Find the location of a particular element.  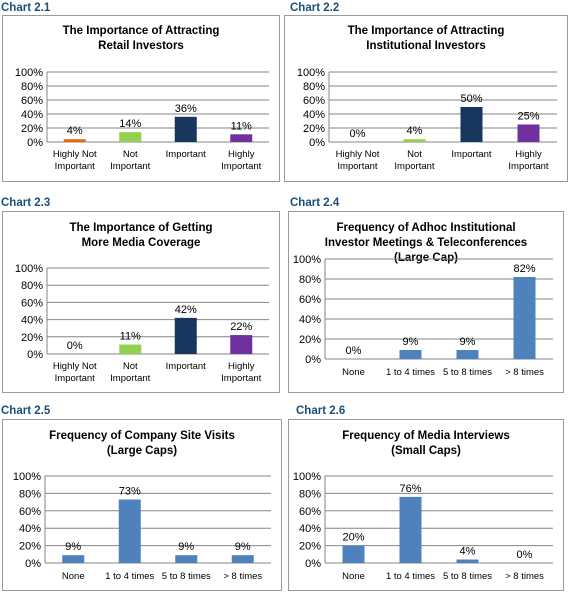

data-label: 20% is located at coordinates (353, 538).